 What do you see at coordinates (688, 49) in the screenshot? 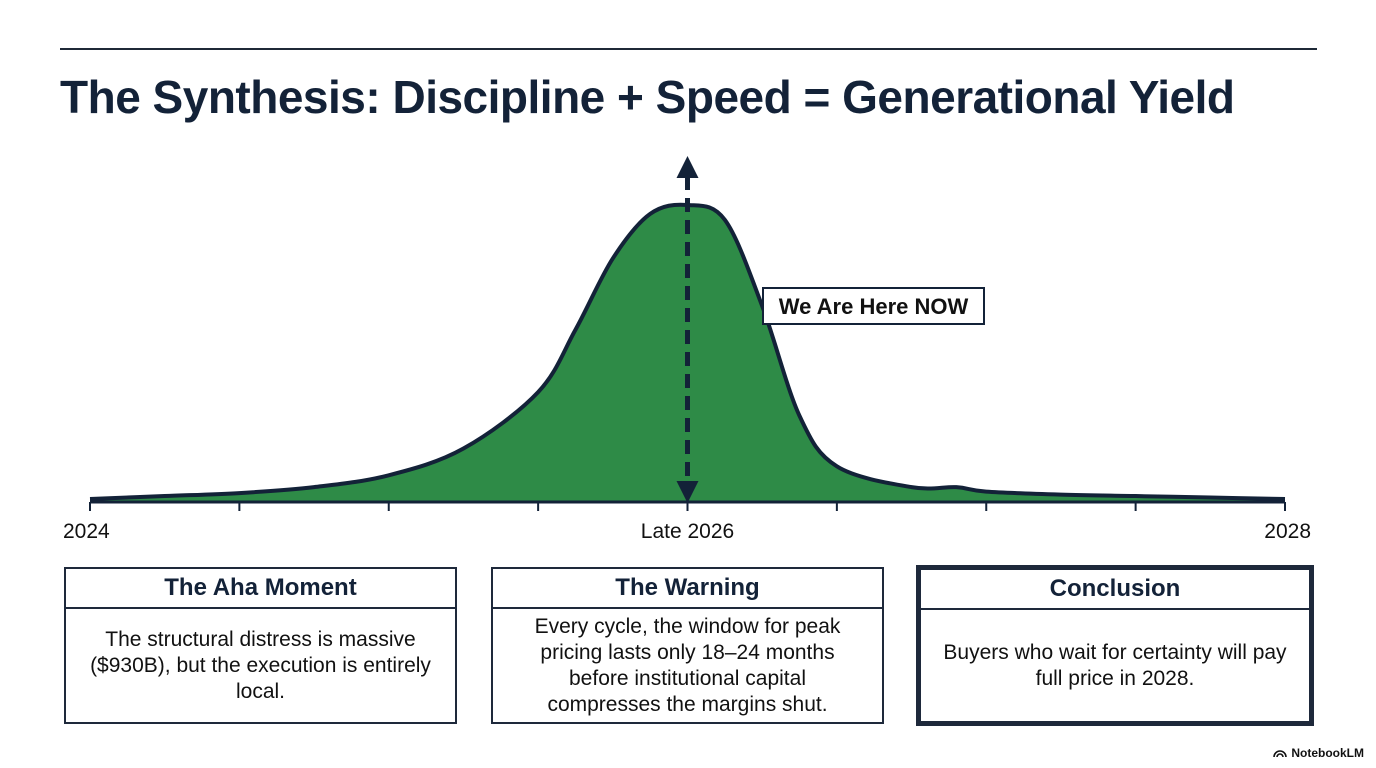
I see `top-divider` at bounding box center [688, 49].